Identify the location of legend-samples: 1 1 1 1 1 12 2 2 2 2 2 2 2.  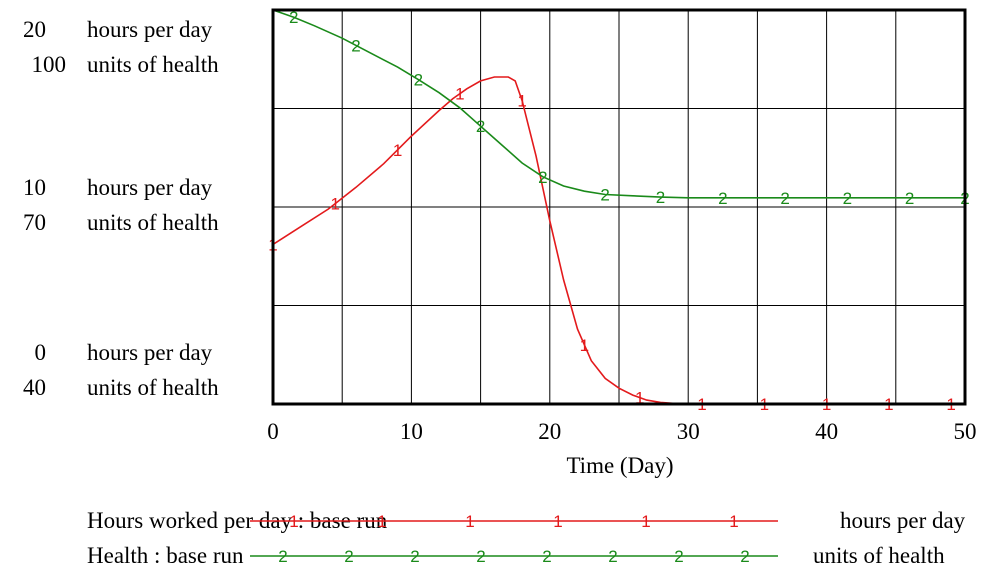
(514, 539).